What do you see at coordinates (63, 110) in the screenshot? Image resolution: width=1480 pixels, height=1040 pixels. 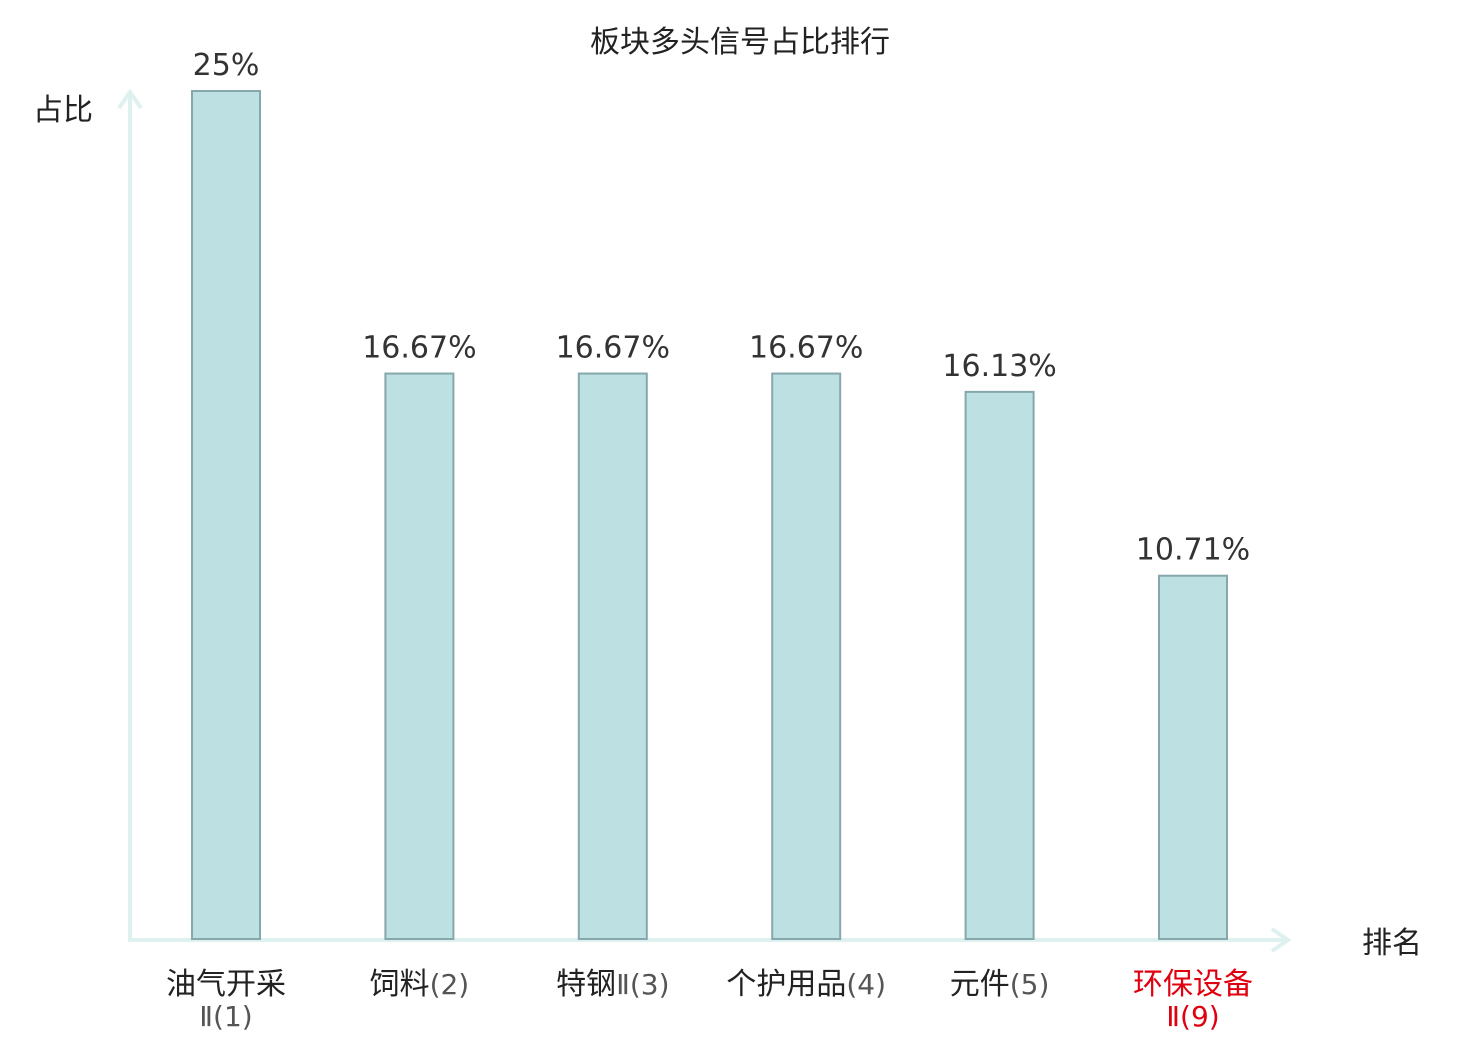 I see `y-axis-label: 占比` at bounding box center [63, 110].